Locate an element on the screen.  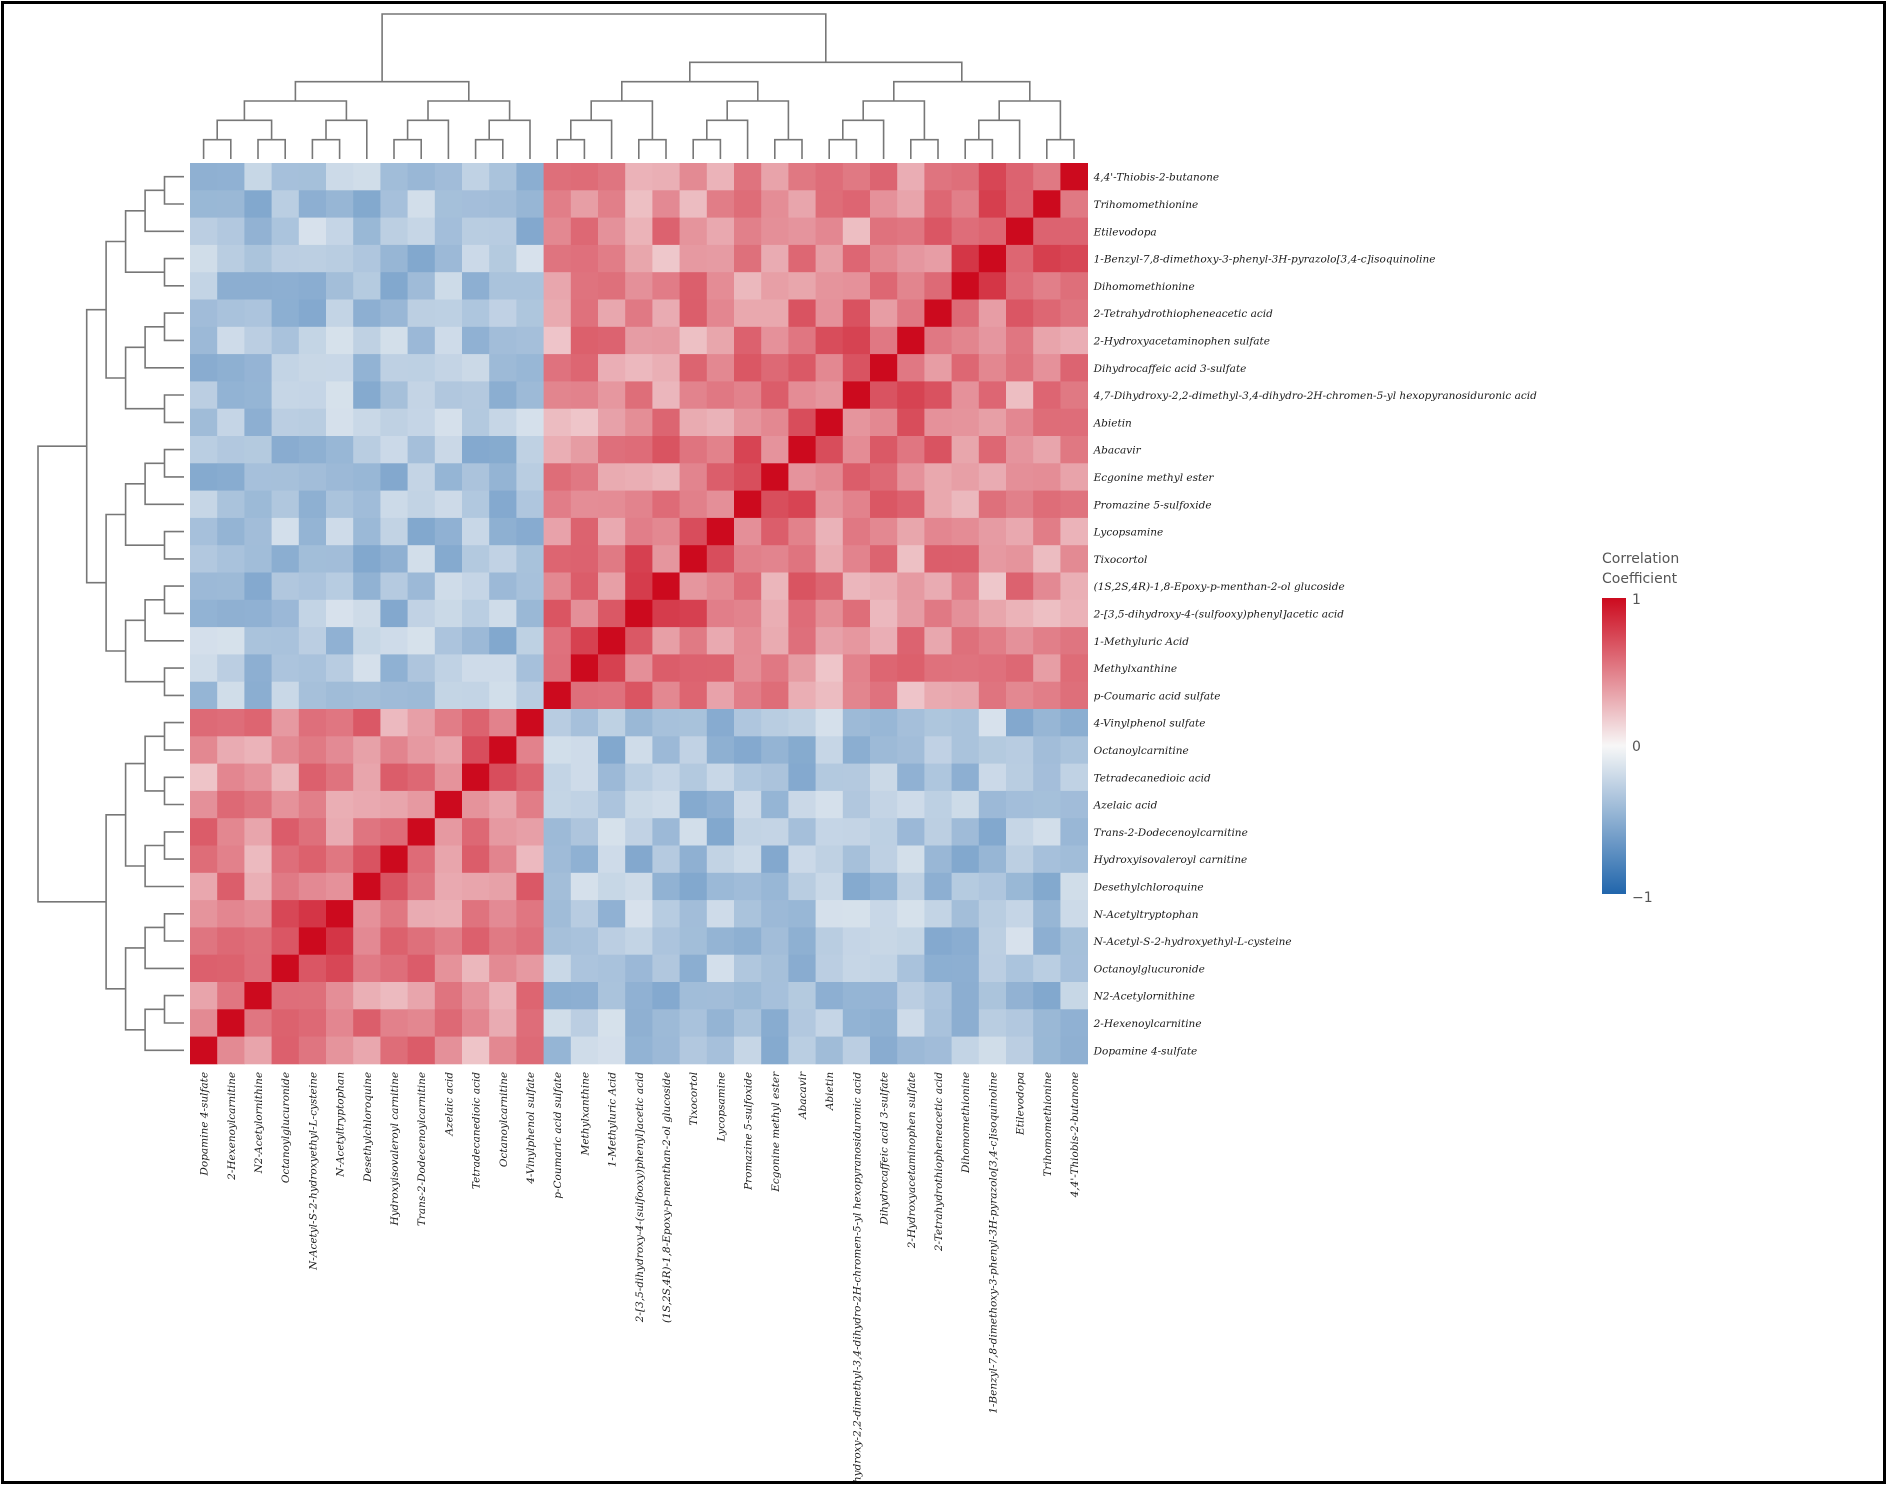
legend-title-line1: Correlation is located at coordinates (1640, 559).